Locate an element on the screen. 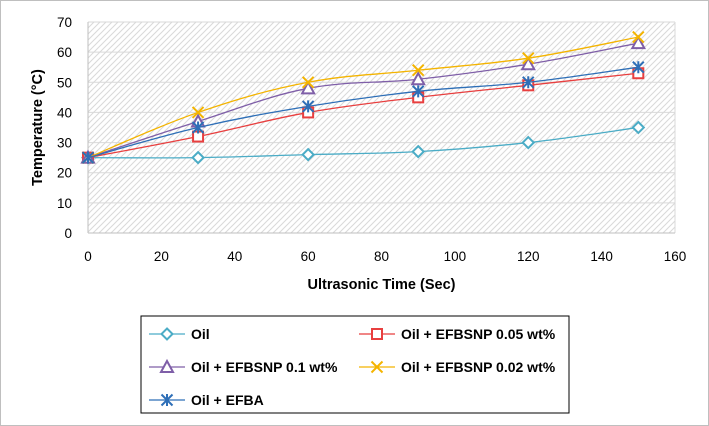 The image size is (709, 426). x-tick-label: 20 is located at coordinates (161, 256).